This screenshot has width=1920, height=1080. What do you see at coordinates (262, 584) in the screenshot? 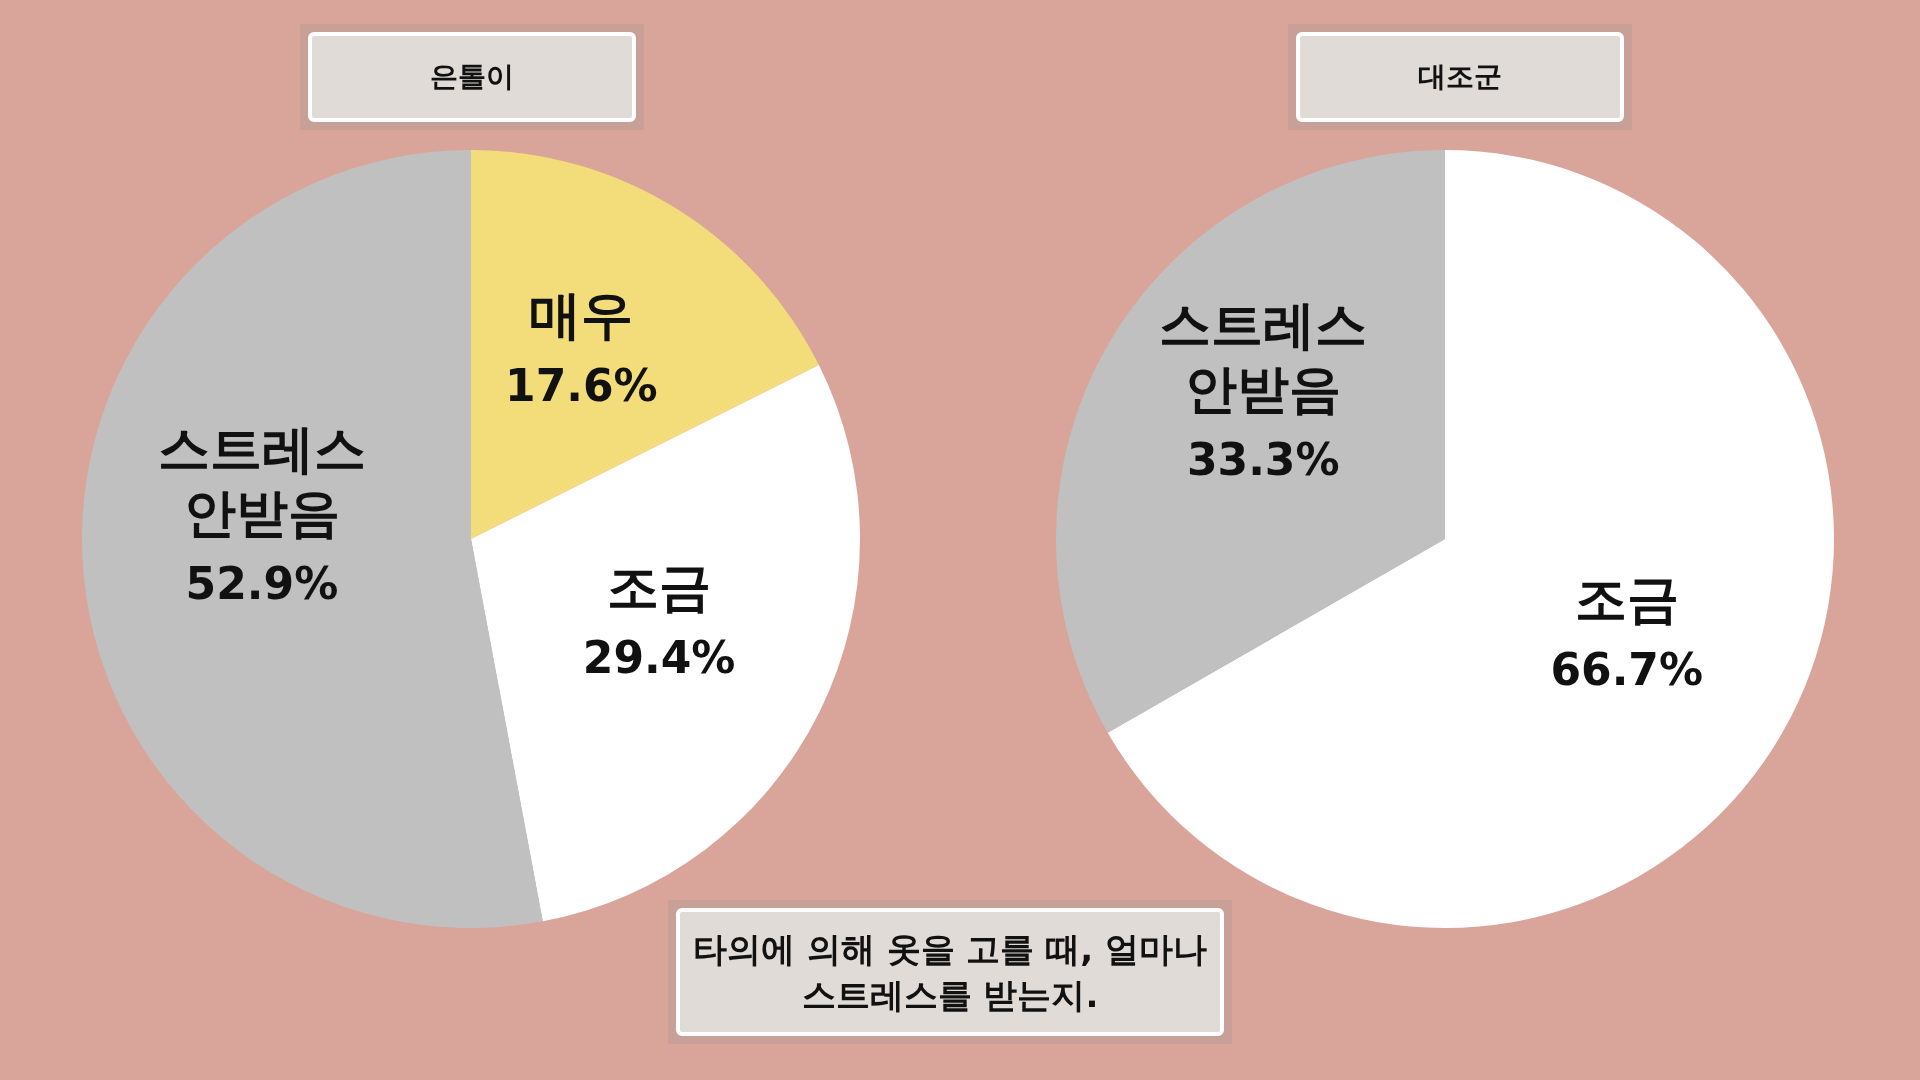
I see `data-label: 52.9%` at bounding box center [262, 584].